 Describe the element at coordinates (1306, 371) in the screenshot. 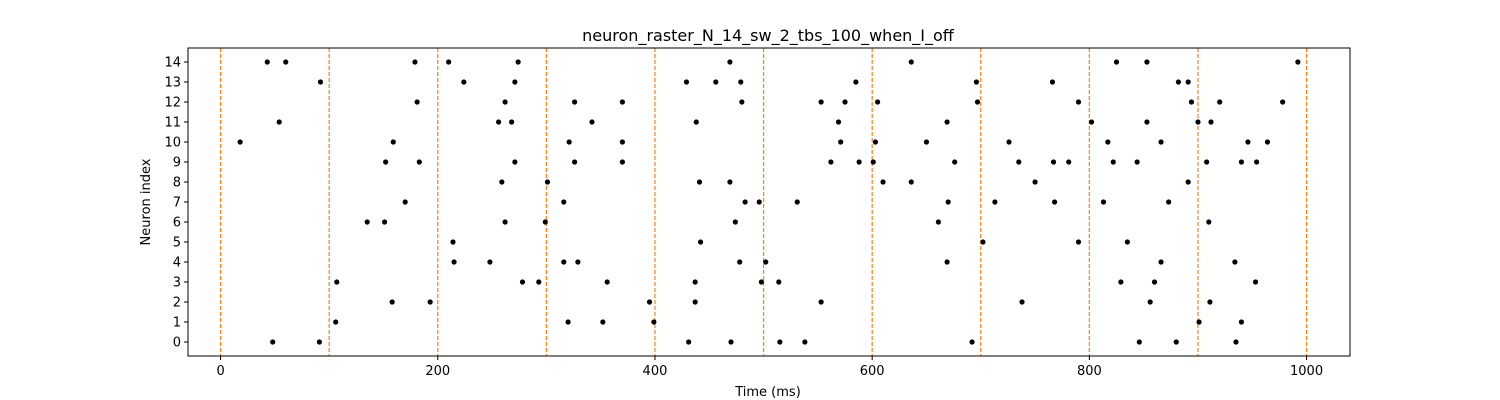

I see `x-tick-label: 1000` at that location.